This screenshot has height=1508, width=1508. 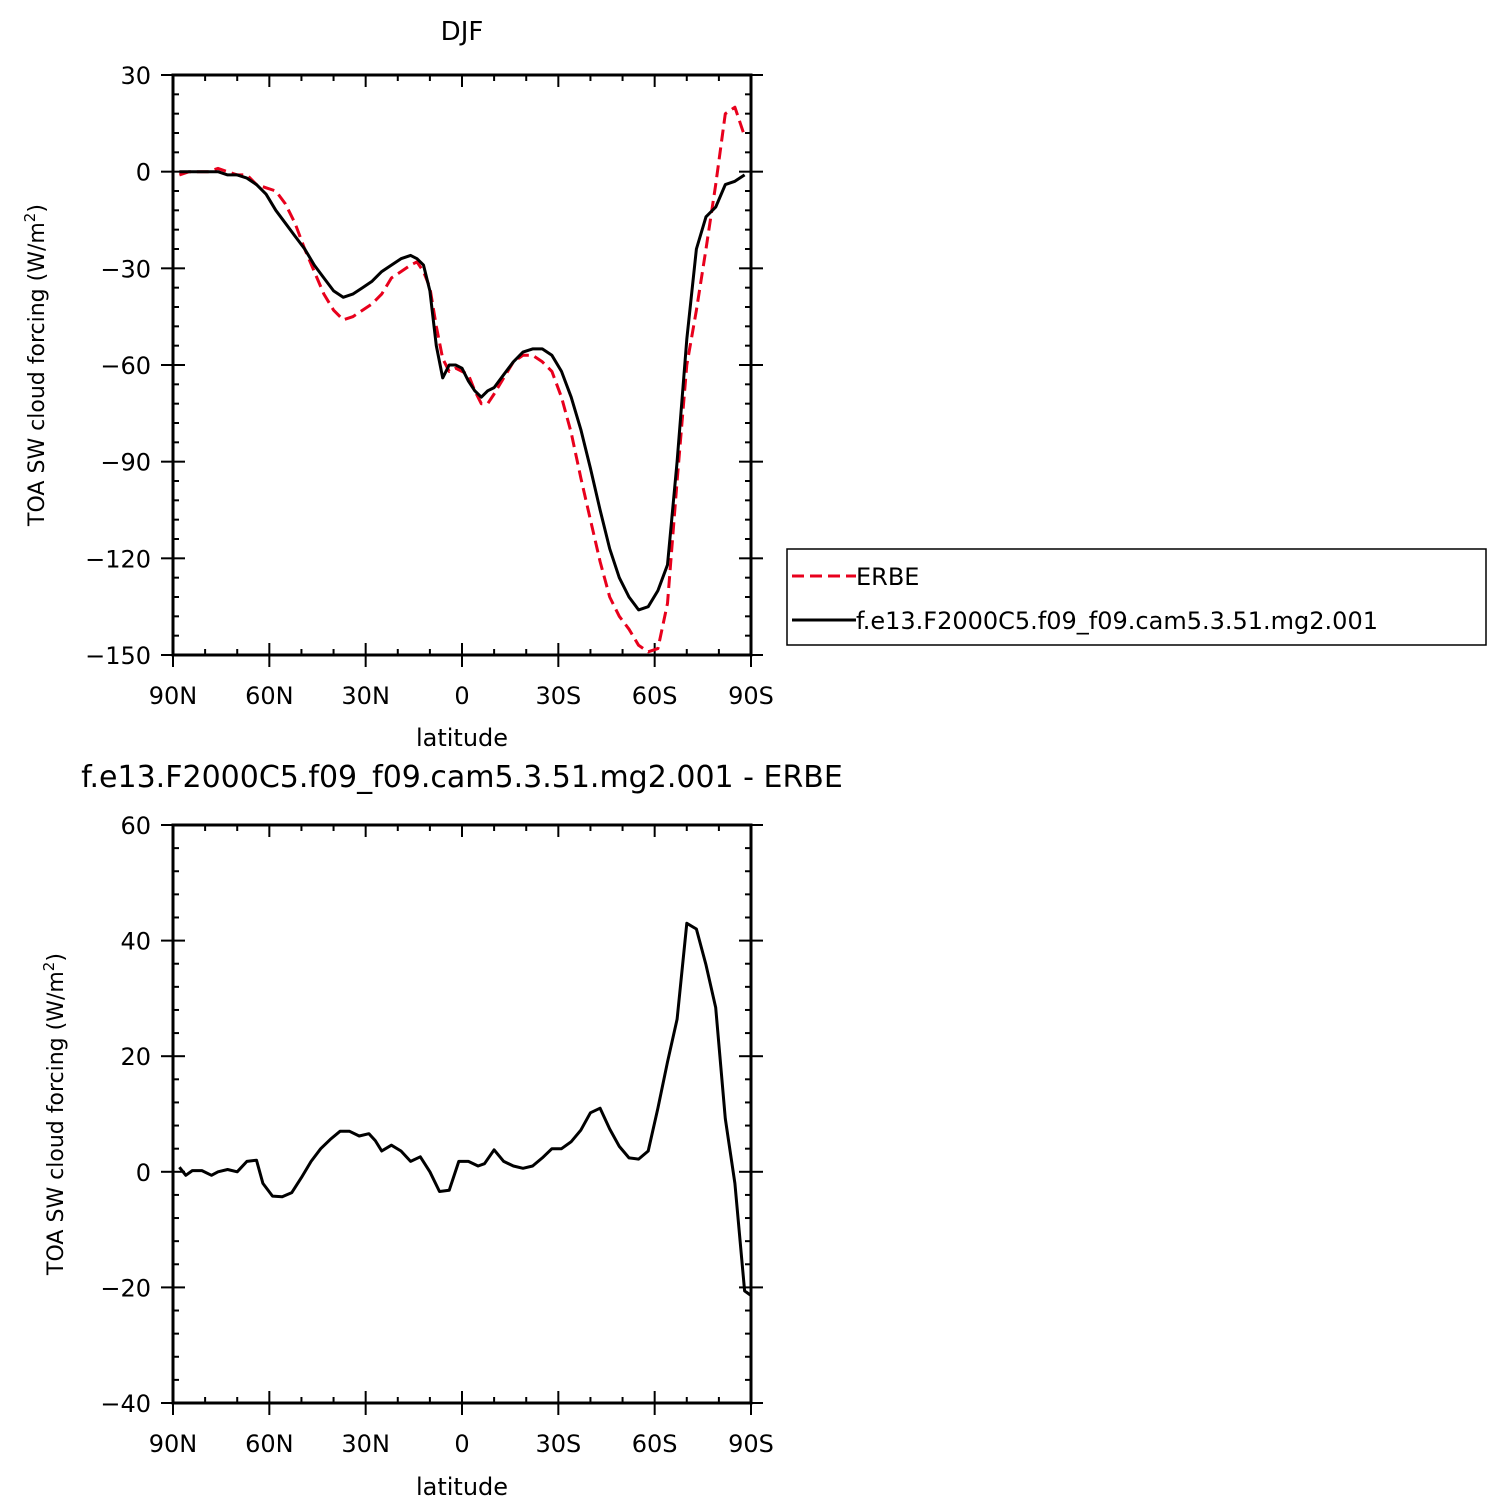 What do you see at coordinates (118, 656) in the screenshot?
I see `y-tick-label: −150` at bounding box center [118, 656].